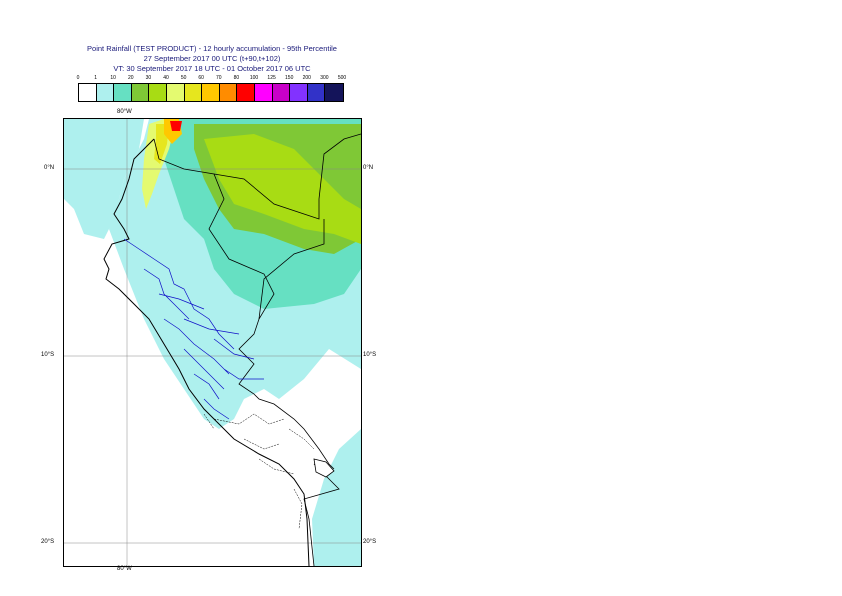 This screenshot has height=596, width=842. I want to click on run-time: 27 September 2017 00 UTC (t+90,t+102), so click(212, 58).